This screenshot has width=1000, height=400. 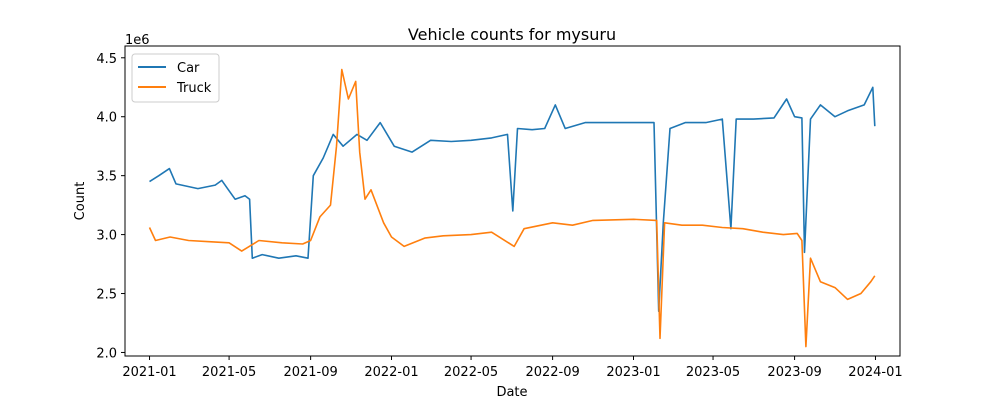 What do you see at coordinates (149, 372) in the screenshot?
I see `x-tick-label: 2021-01` at bounding box center [149, 372].